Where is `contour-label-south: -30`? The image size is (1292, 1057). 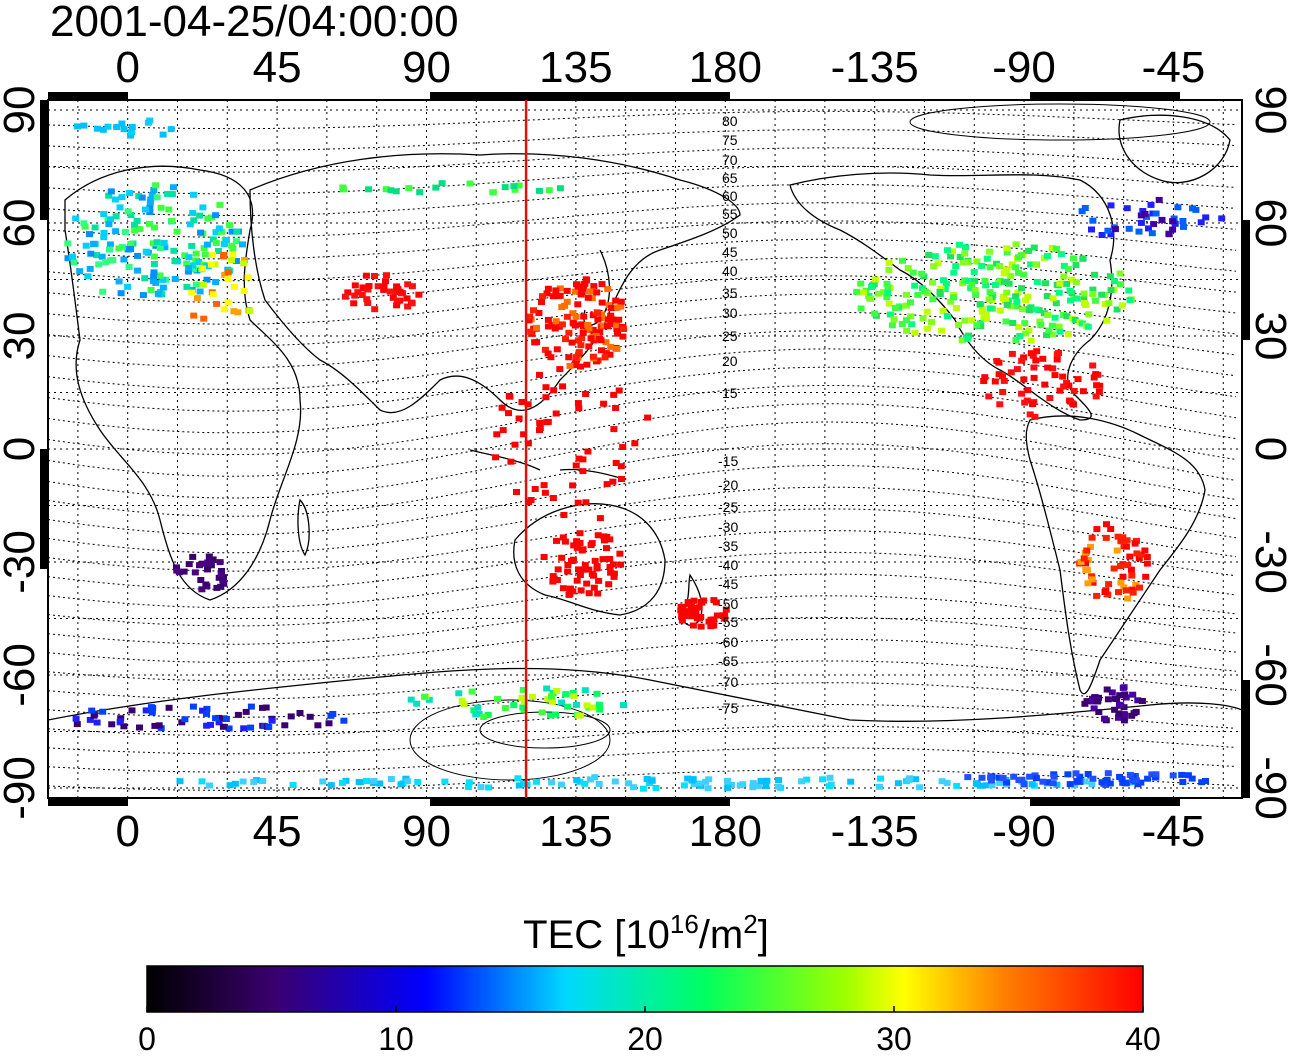
contour-label-south: -30 is located at coordinates (728, 527).